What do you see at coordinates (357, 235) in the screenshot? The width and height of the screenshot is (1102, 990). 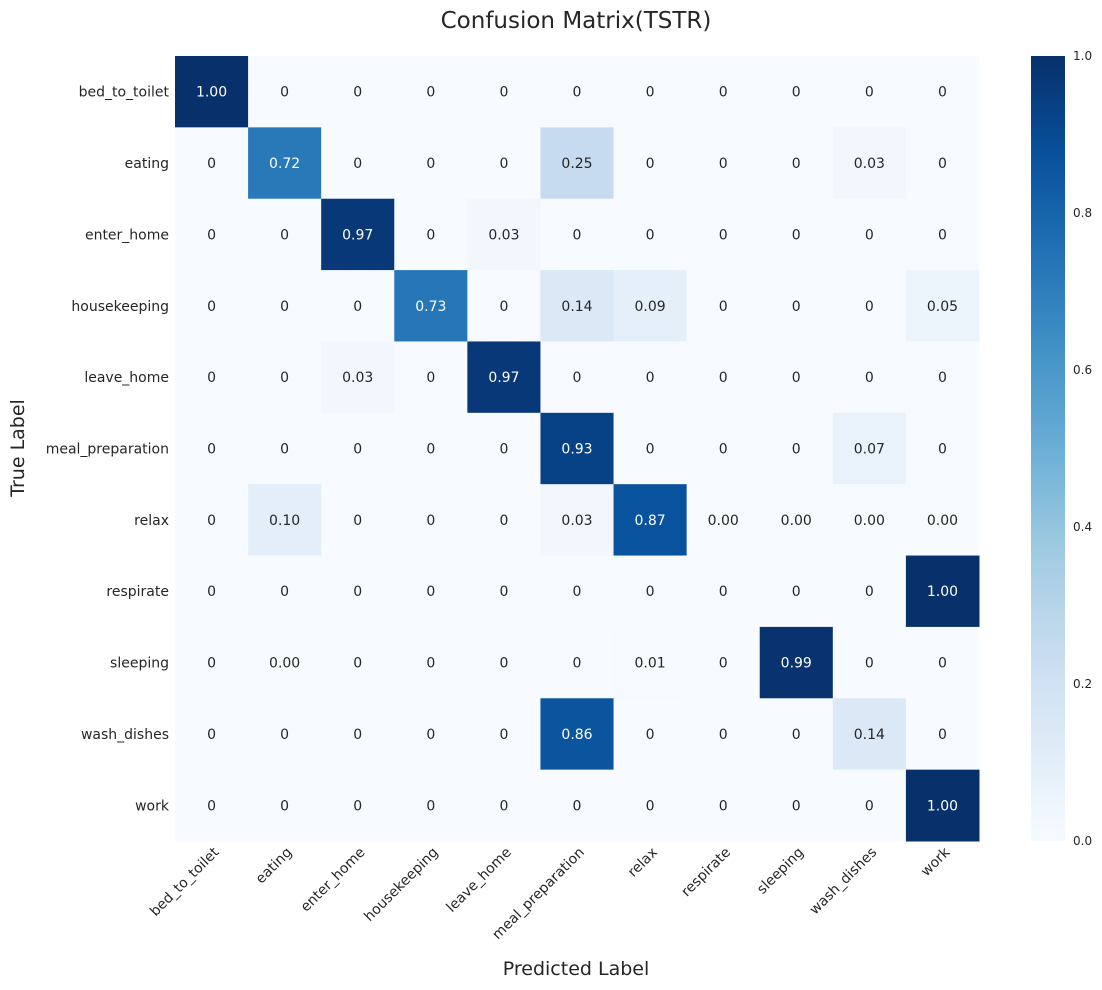 I see `cell-value-label: 0.97` at bounding box center [357, 235].